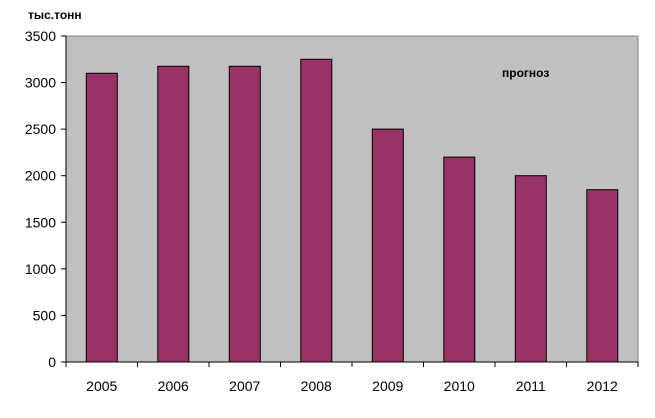 The width and height of the screenshot is (655, 418). Describe the element at coordinates (173, 214) in the screenshot. I see `bar-2006` at that location.